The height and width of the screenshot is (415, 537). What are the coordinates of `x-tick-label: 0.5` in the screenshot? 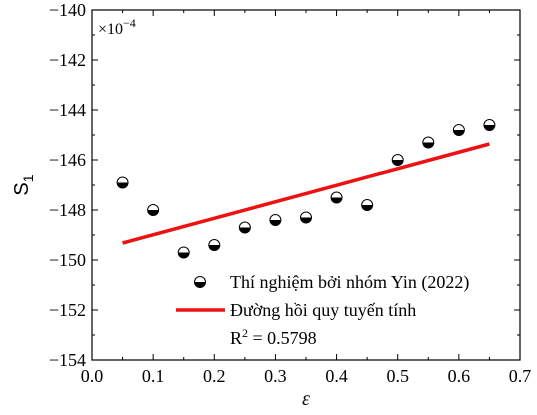 It's located at (397, 376).